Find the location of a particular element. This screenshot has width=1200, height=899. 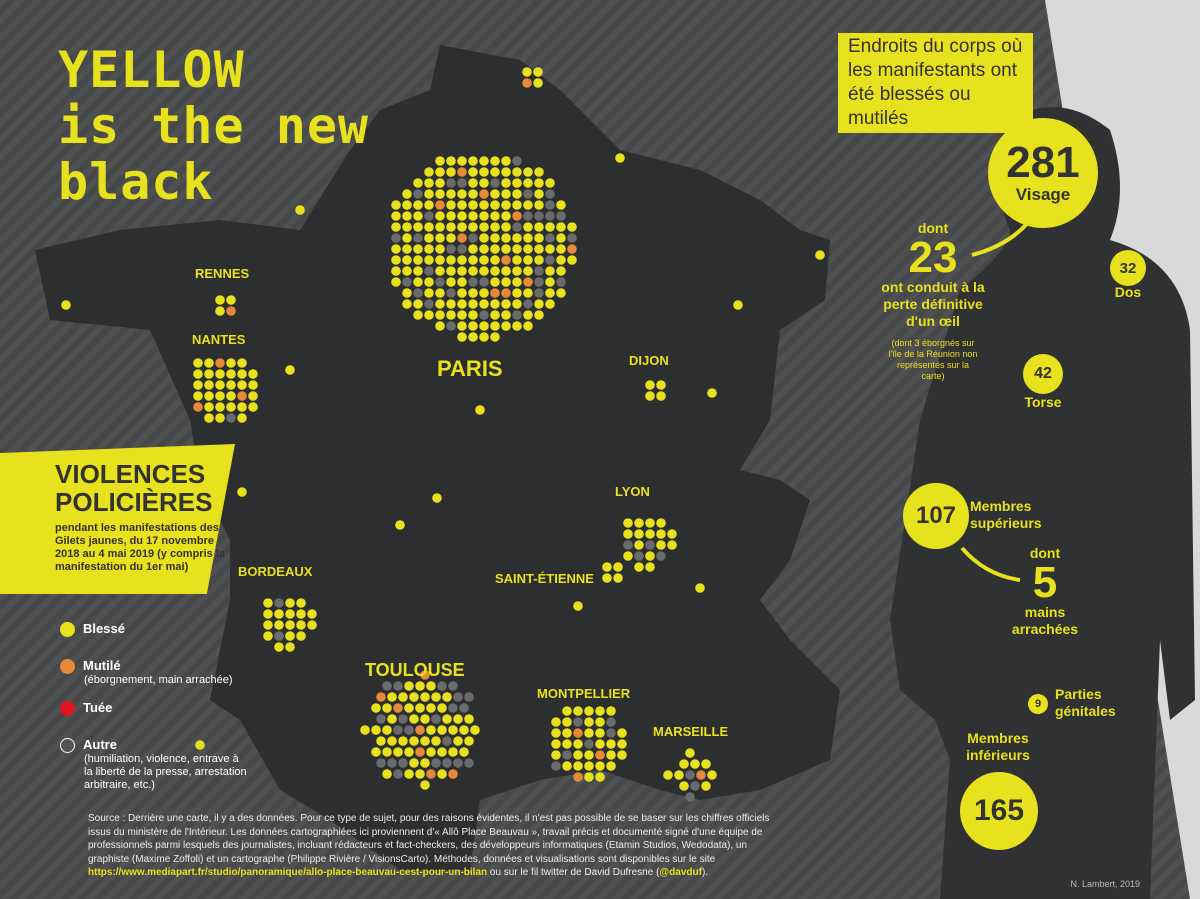

mains-prefix: dont is located at coordinates (1045, 553).